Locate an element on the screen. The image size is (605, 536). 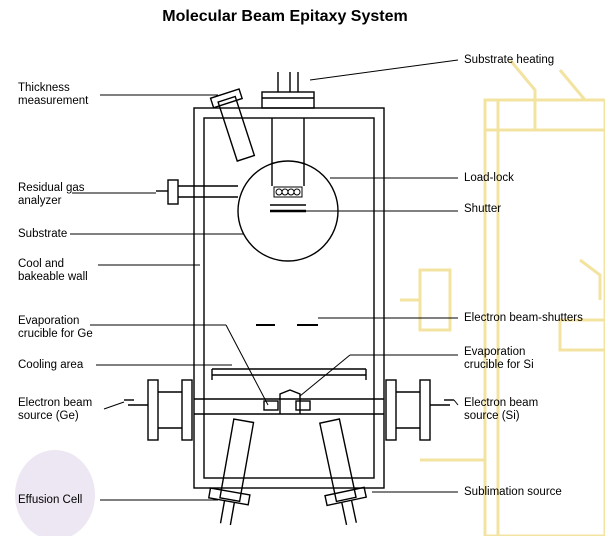
label-substrate-heating: Substrate heating is located at coordinates (509, 60).